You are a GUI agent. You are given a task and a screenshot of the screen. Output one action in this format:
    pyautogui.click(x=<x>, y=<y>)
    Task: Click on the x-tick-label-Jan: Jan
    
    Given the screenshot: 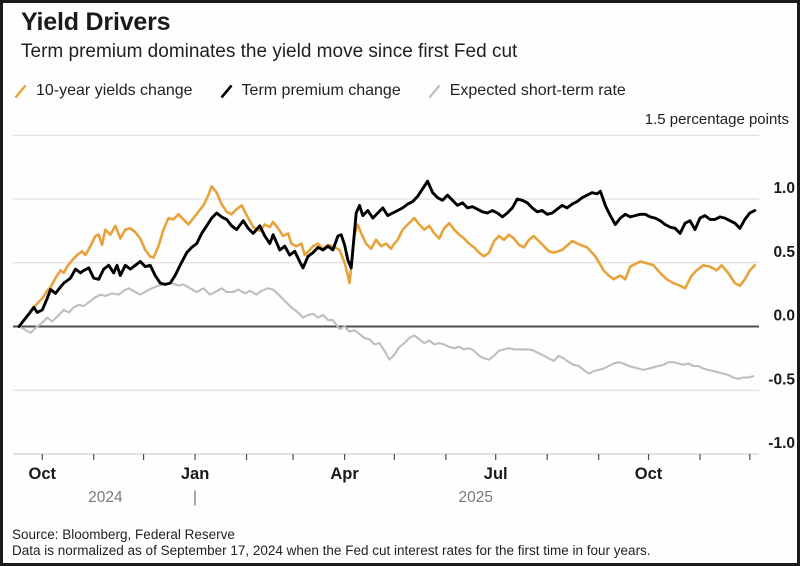 What is the action you would take?
    pyautogui.click(x=195, y=474)
    